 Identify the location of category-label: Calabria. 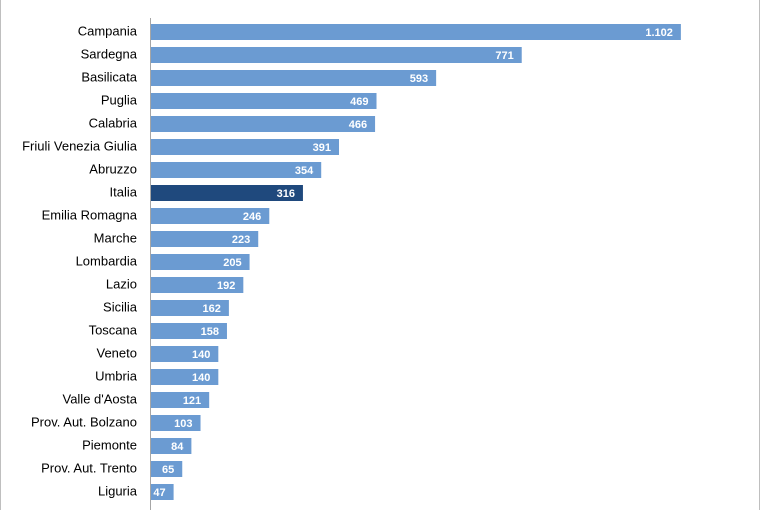
(113, 122).